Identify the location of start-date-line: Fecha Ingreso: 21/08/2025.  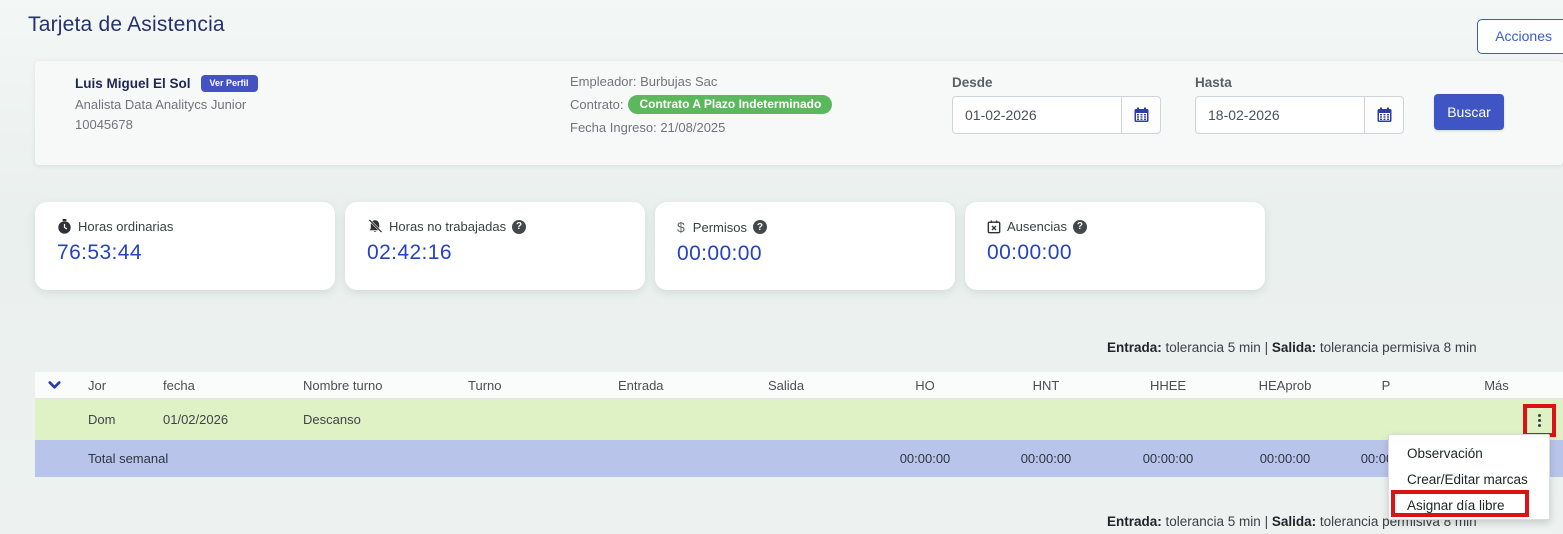
(648, 127).